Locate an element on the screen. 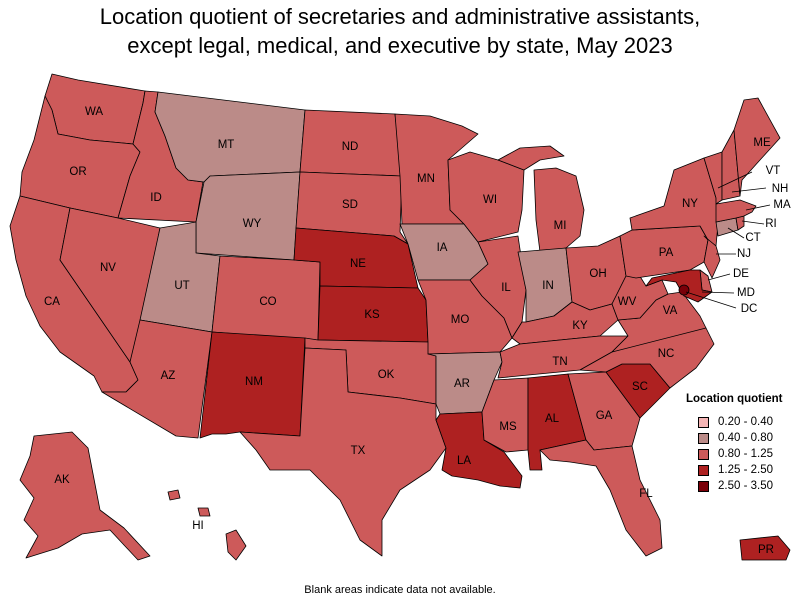  state-WY is located at coordinates (248, 216).